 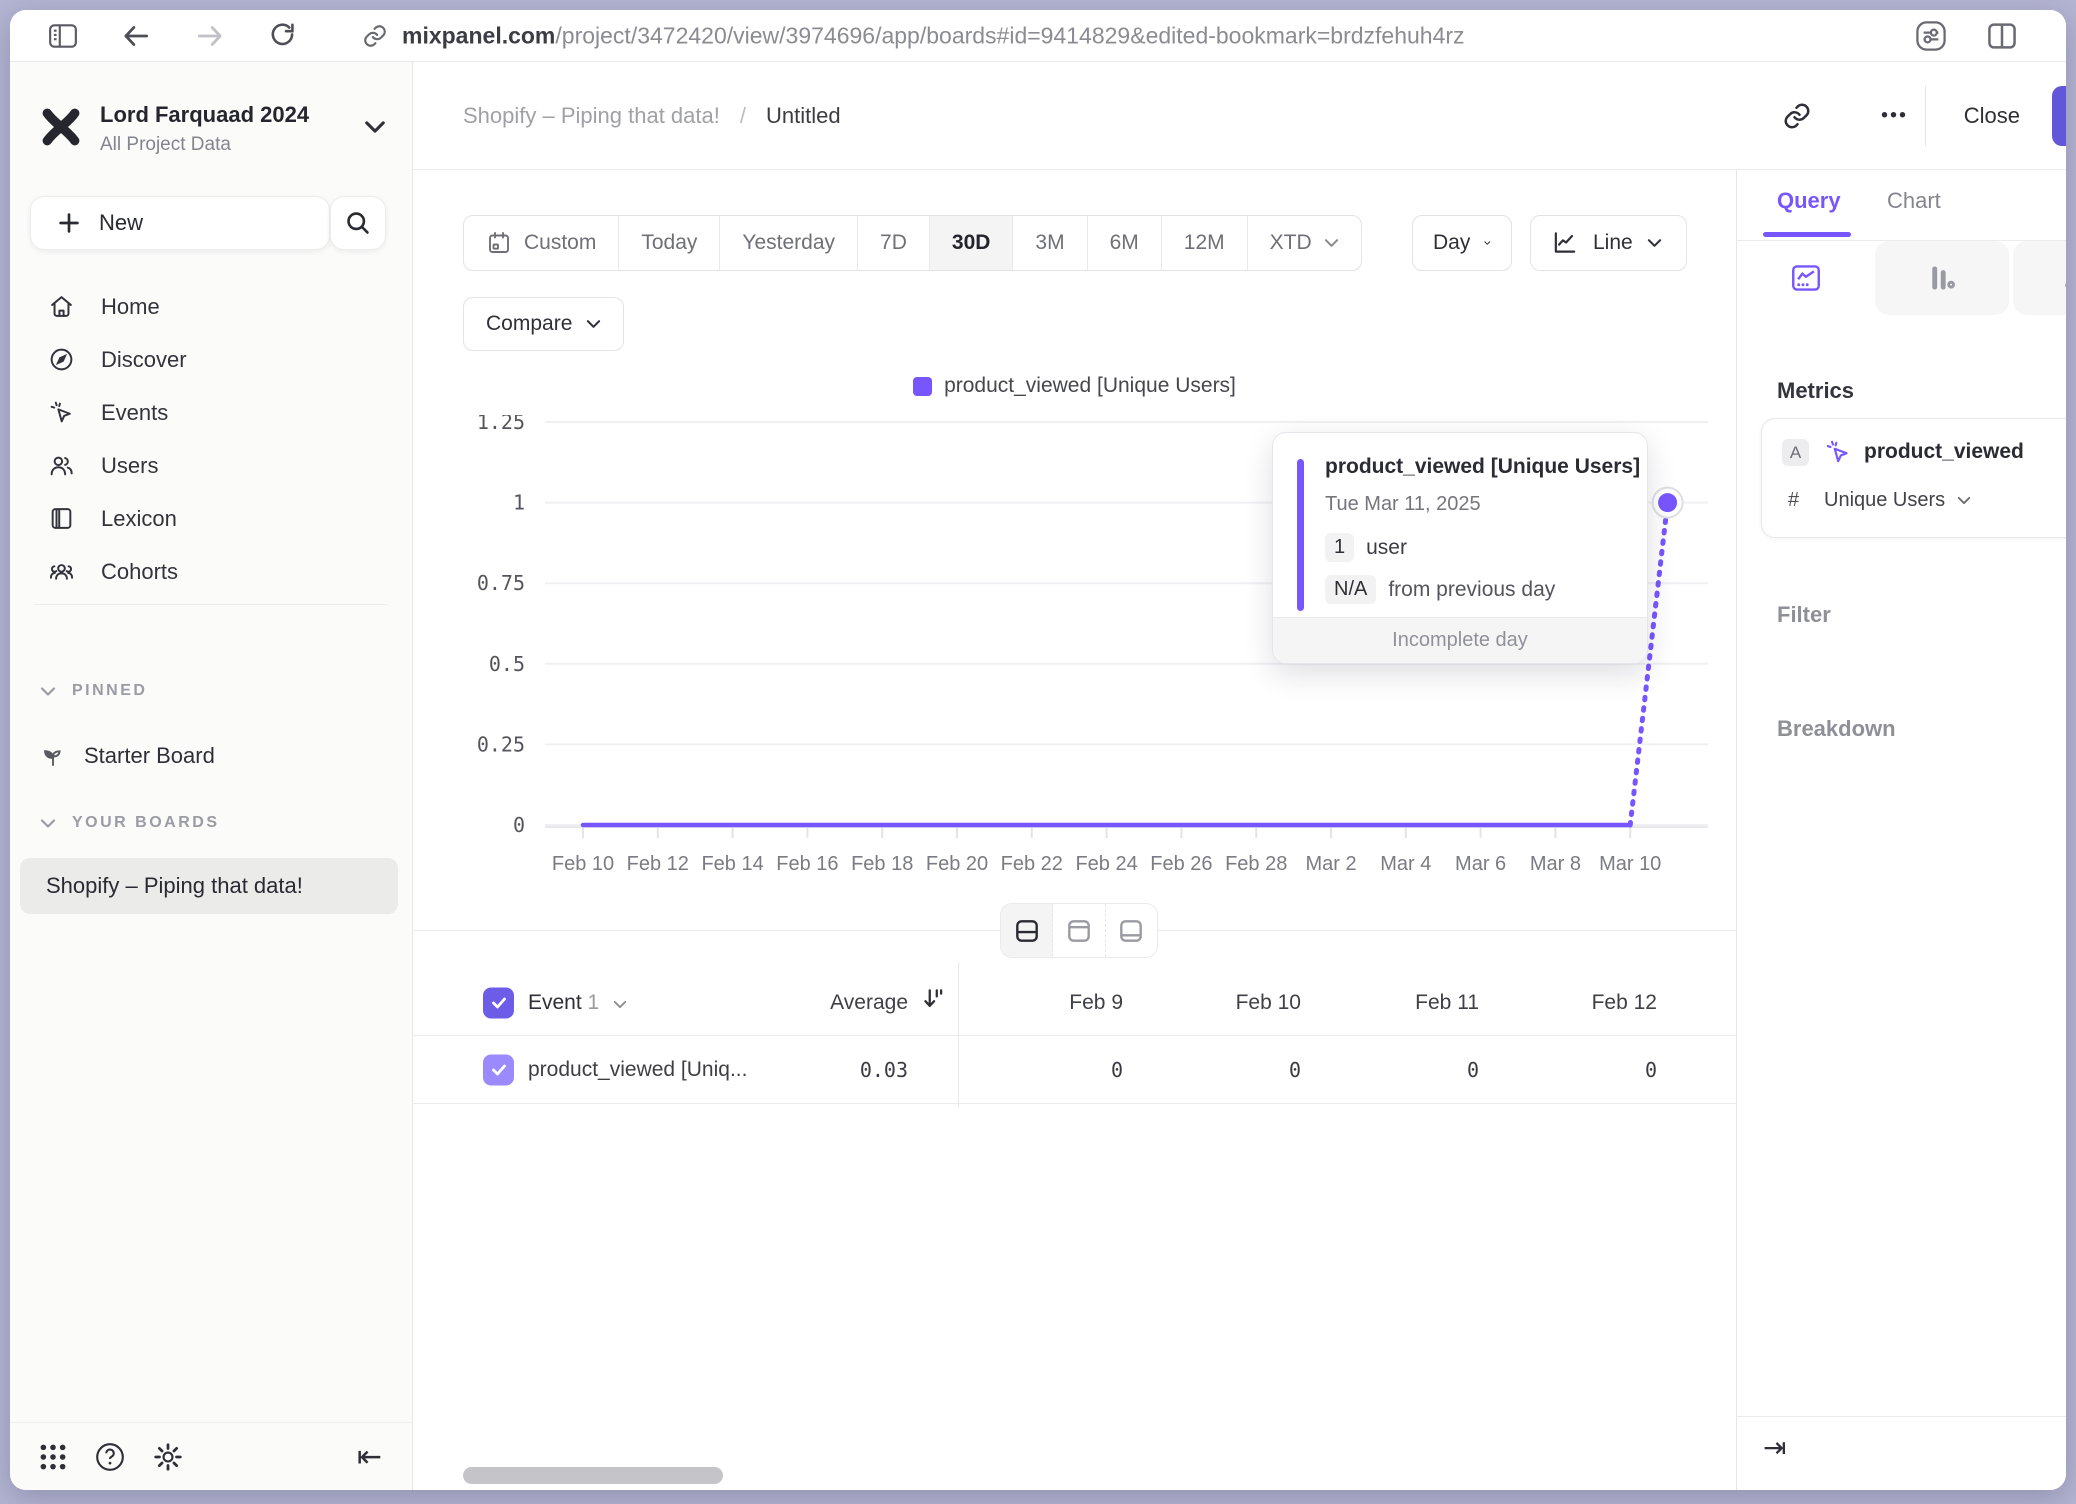 I want to click on range-xtd: XTD, so click(x=1304, y=243).